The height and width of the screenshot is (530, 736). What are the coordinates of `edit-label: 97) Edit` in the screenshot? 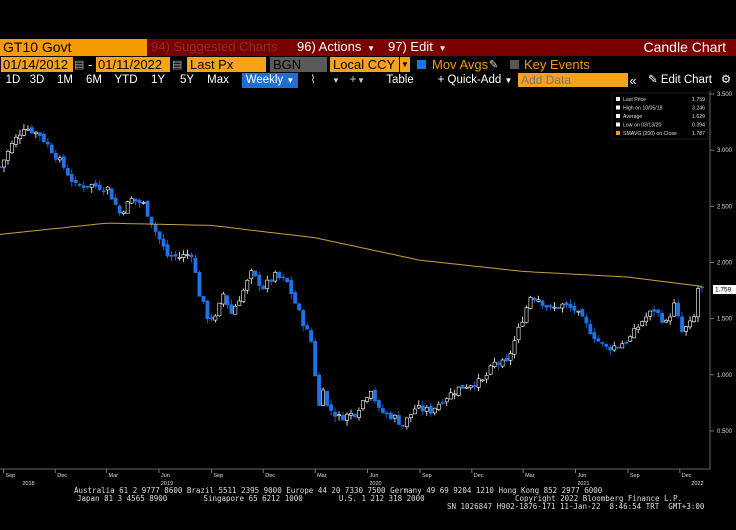 It's located at (410, 46).